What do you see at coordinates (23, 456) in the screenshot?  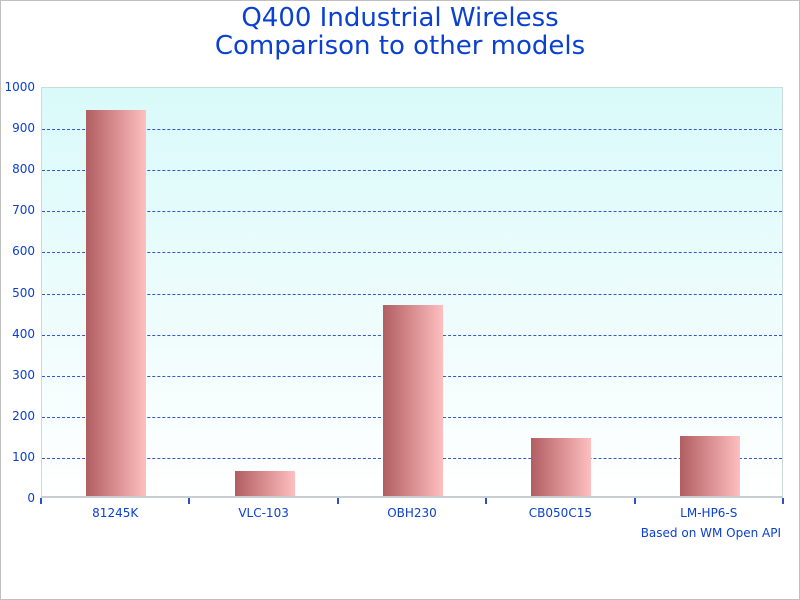 I see `y-axis-label: 100` at bounding box center [23, 456].